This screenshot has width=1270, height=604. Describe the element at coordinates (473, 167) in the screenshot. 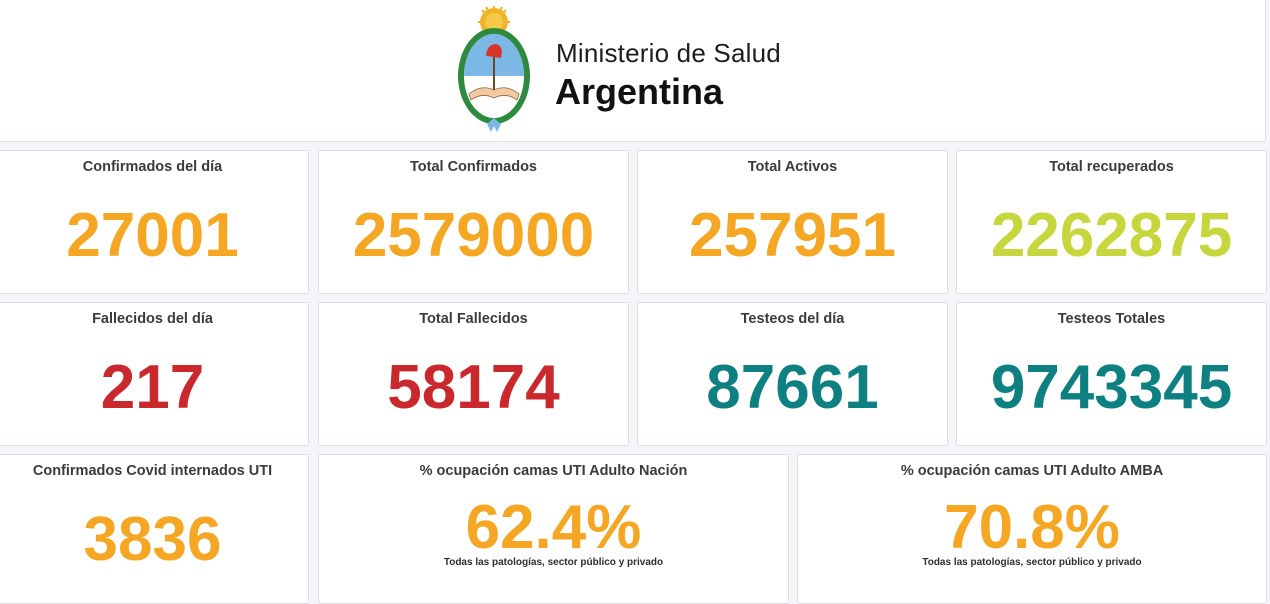

I see `card-title: Total Confirmados` at that location.